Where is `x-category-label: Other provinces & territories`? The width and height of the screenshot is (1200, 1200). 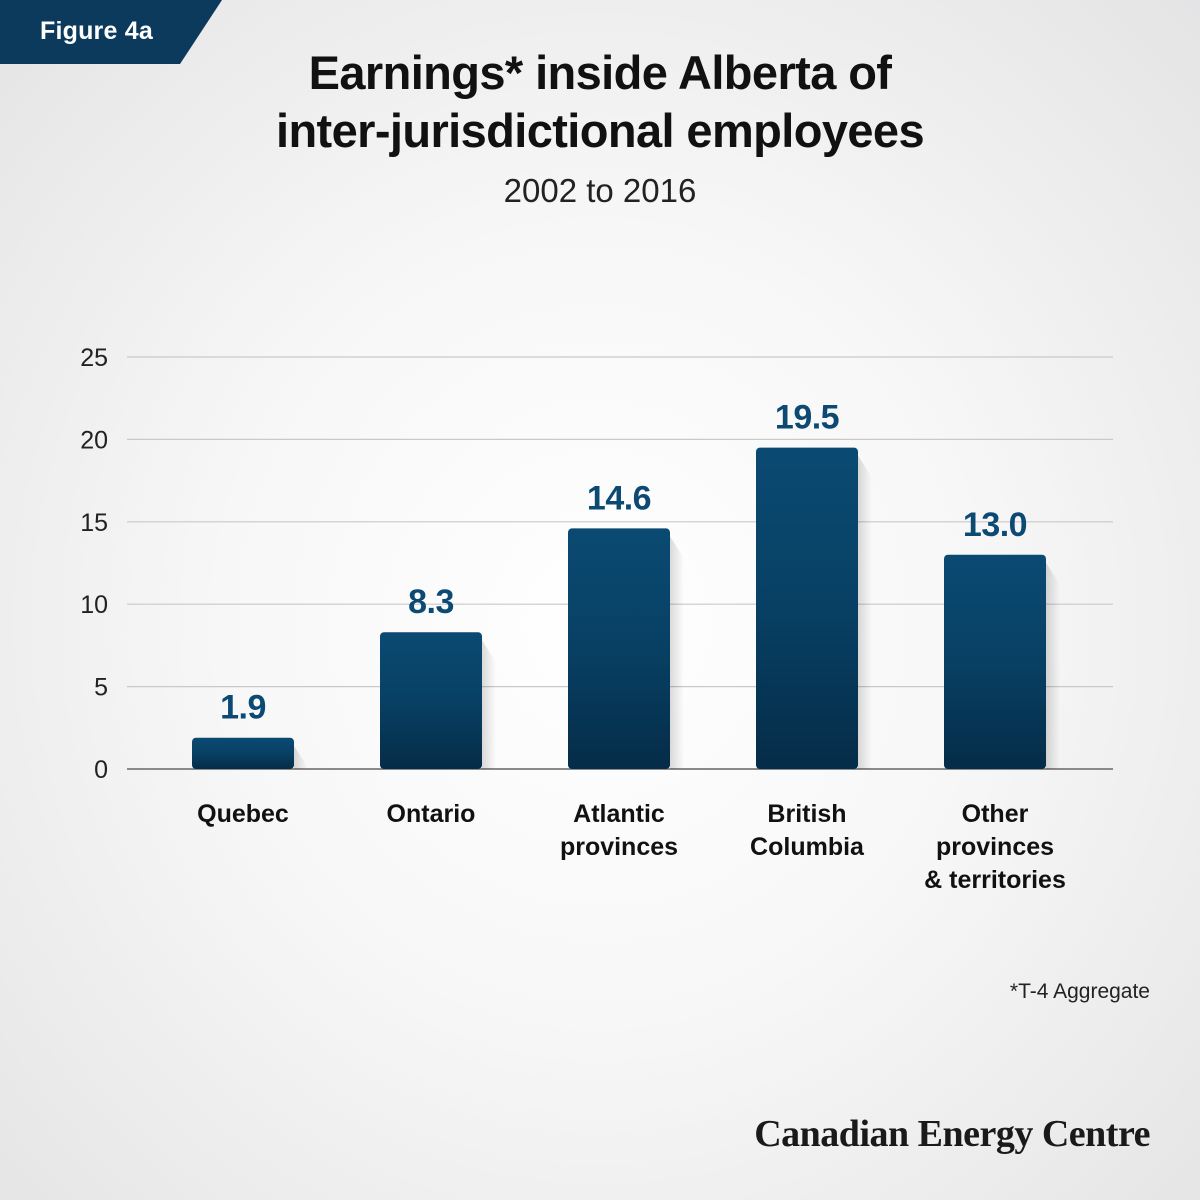
x-category-label: Other provinces & territories is located at coordinates (995, 847).